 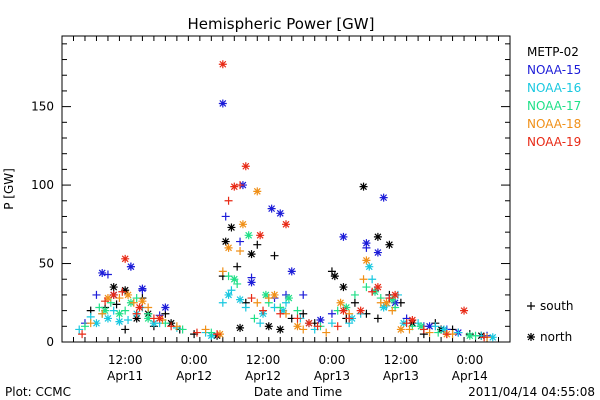 I want to click on marker-legend-north: north, so click(x=549, y=337).